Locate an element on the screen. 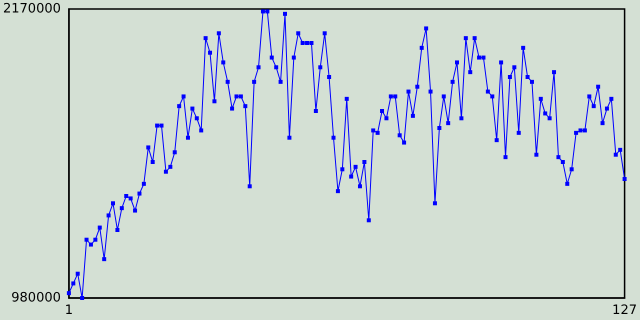 The height and width of the screenshot is (320, 640). y-tick-label: 980000 is located at coordinates (36, 298).